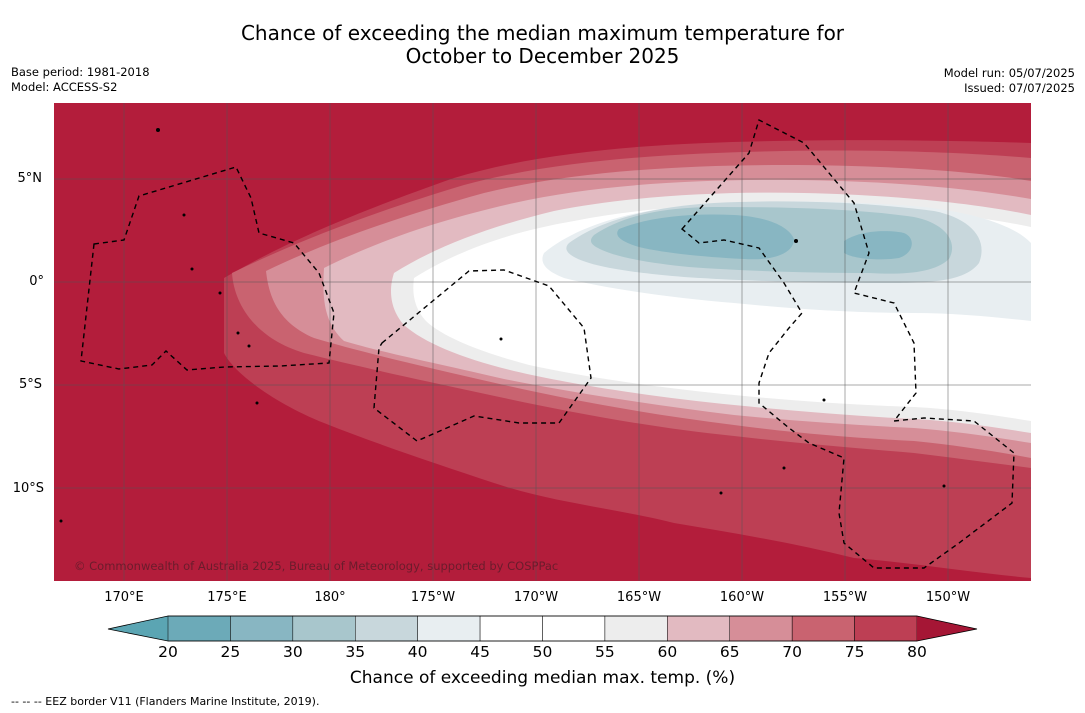  What do you see at coordinates (854, 652) in the screenshot?
I see `colorbar-tick-label: 75` at bounding box center [854, 652].